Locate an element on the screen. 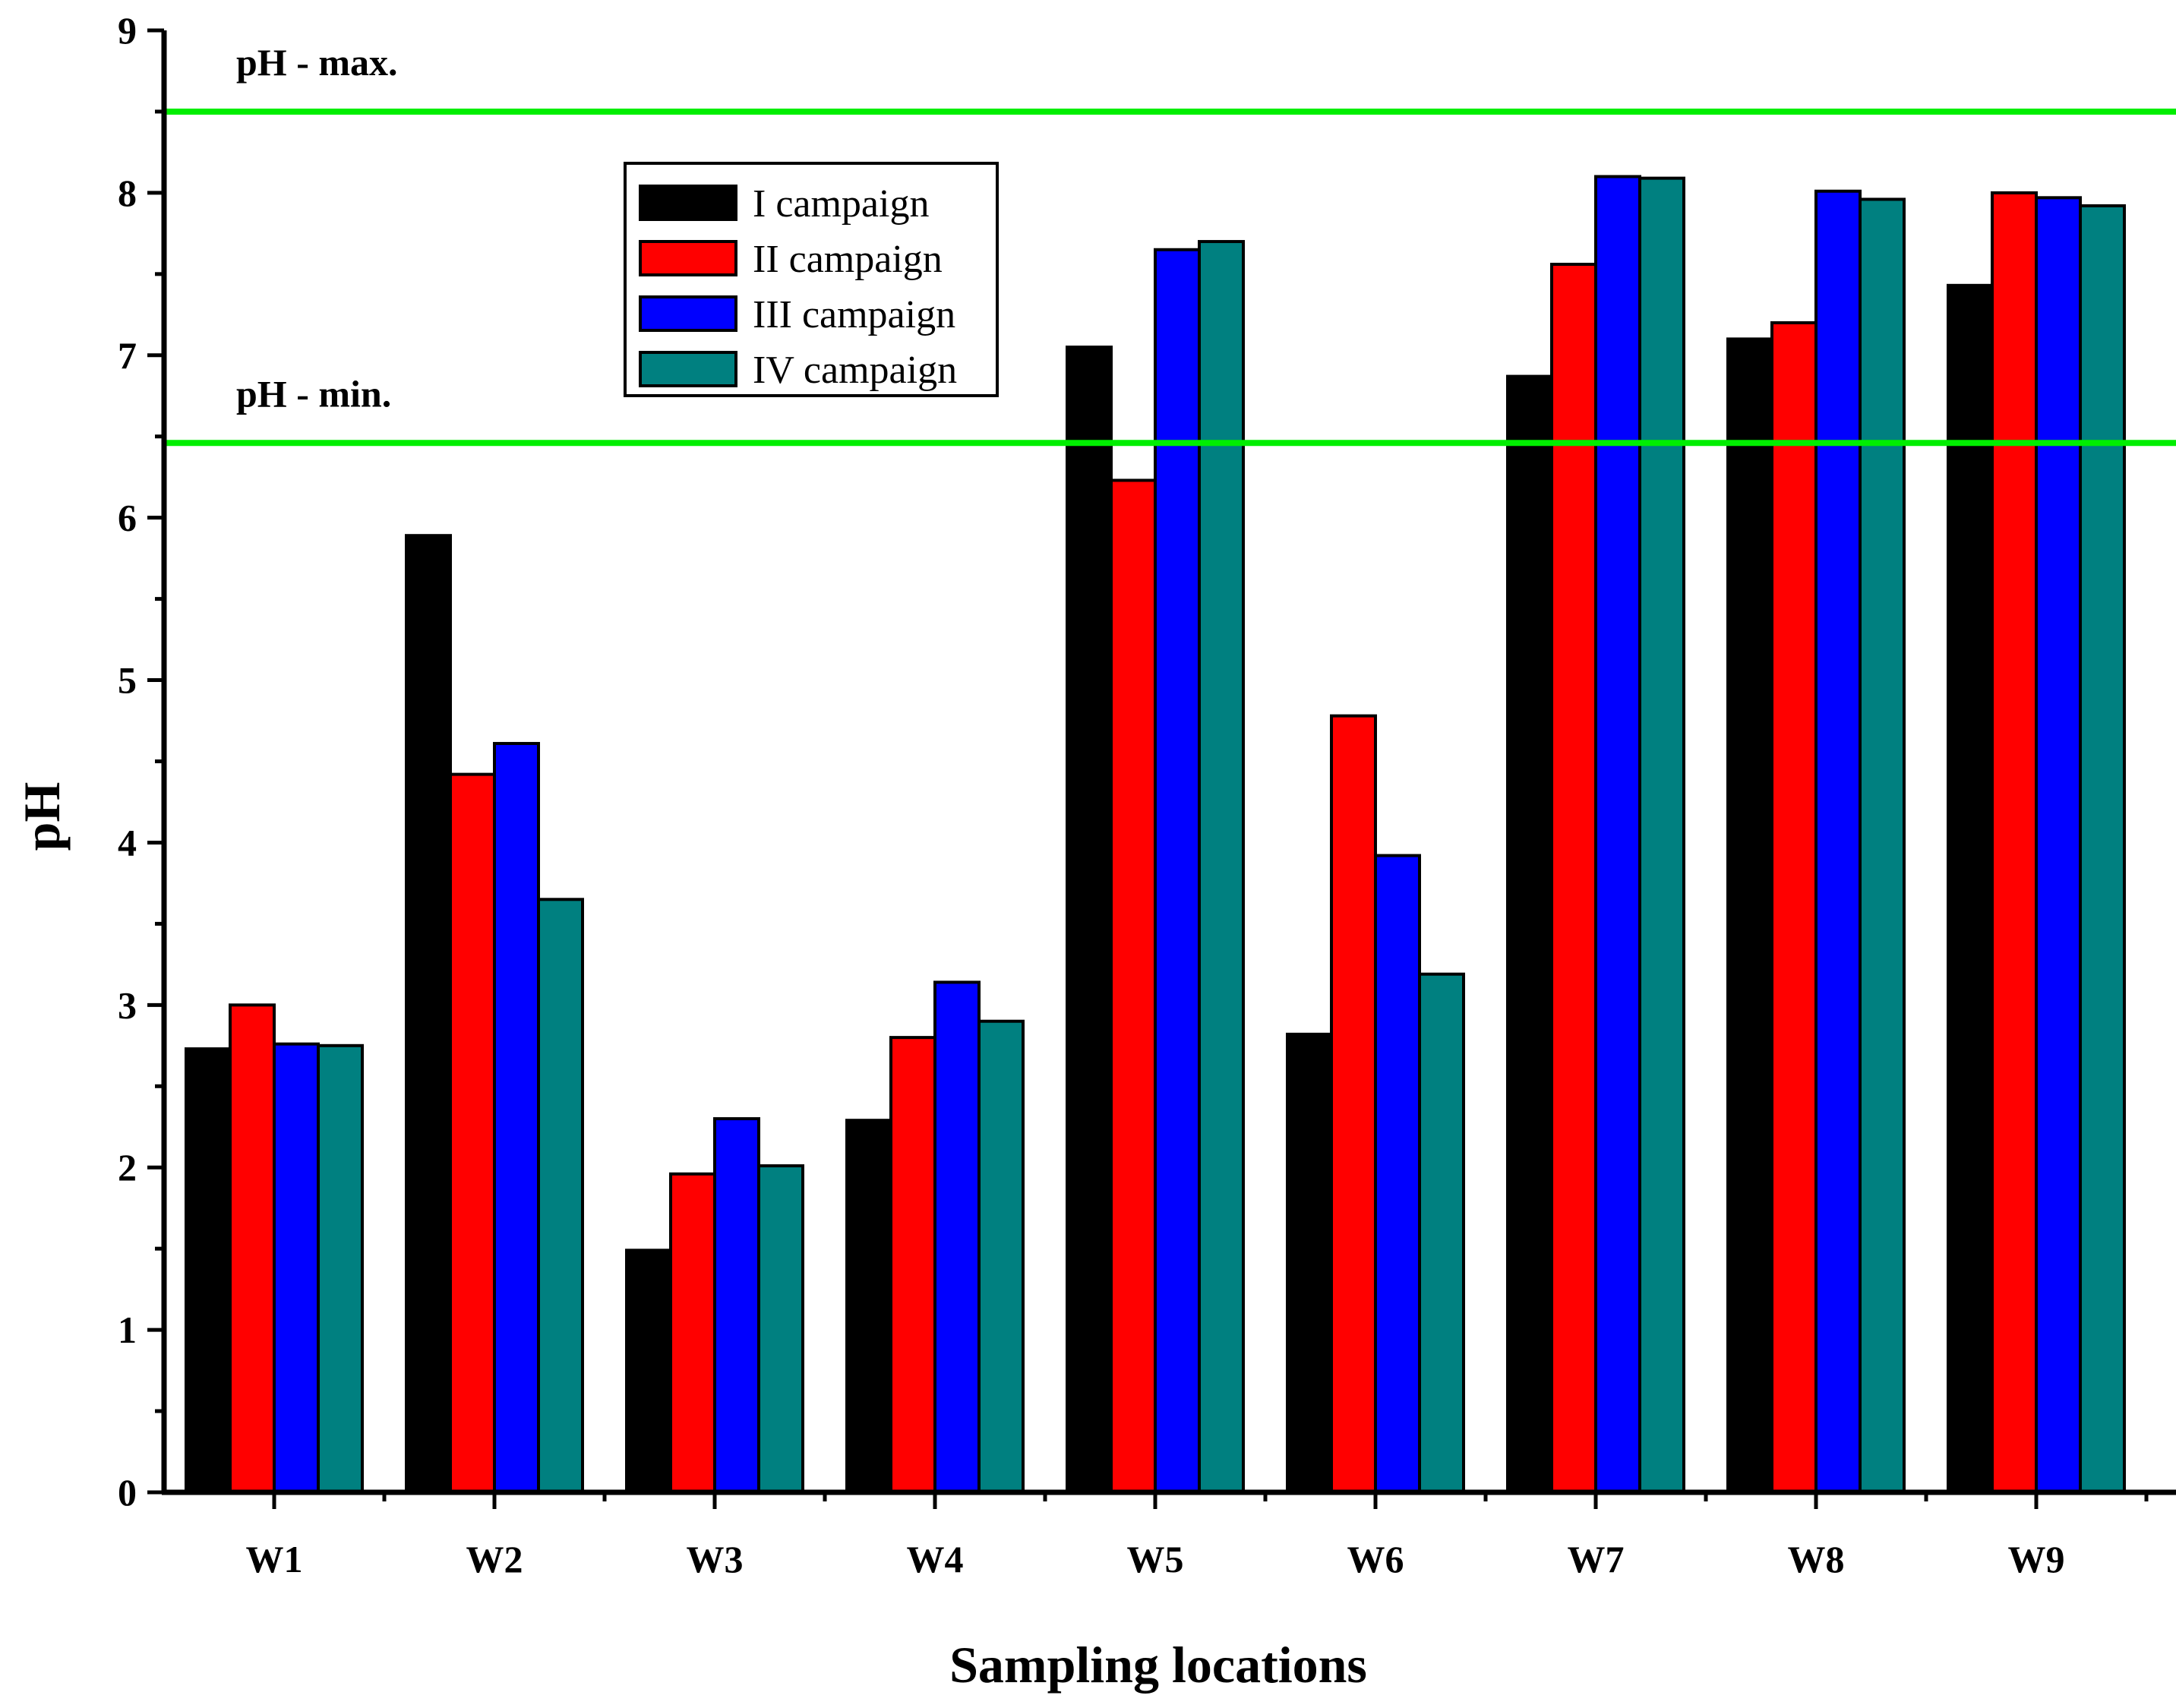 Image resolution: width=2176 pixels, height=1708 pixels. reference-label-ph-min: pH - min. is located at coordinates (313, 393).